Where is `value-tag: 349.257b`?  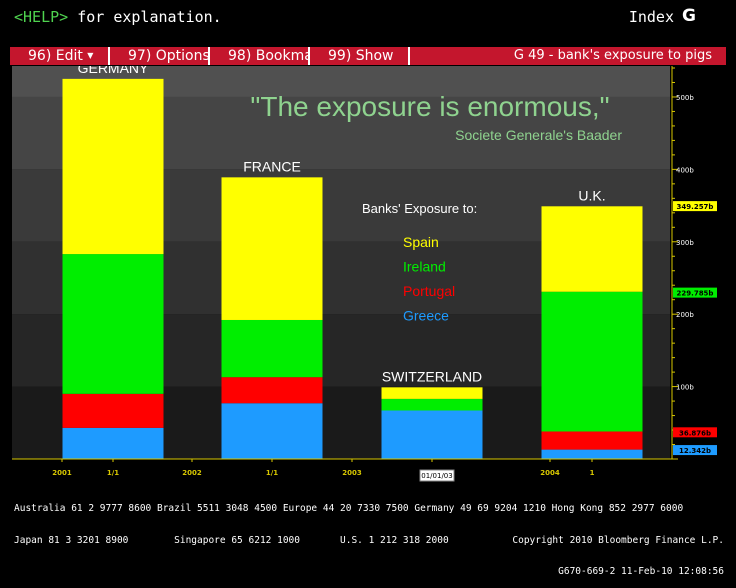 value-tag: 349.257b is located at coordinates (695, 206).